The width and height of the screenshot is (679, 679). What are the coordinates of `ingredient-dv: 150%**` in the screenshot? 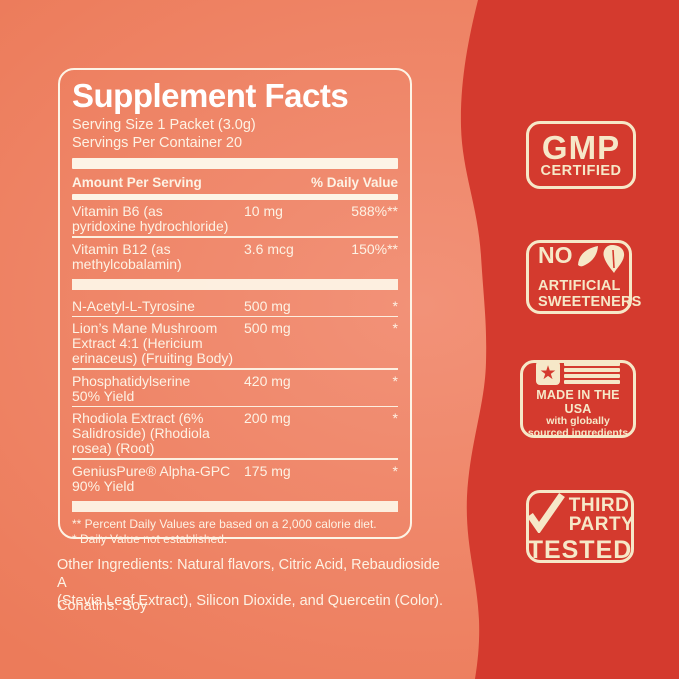 It's located at (374, 248).